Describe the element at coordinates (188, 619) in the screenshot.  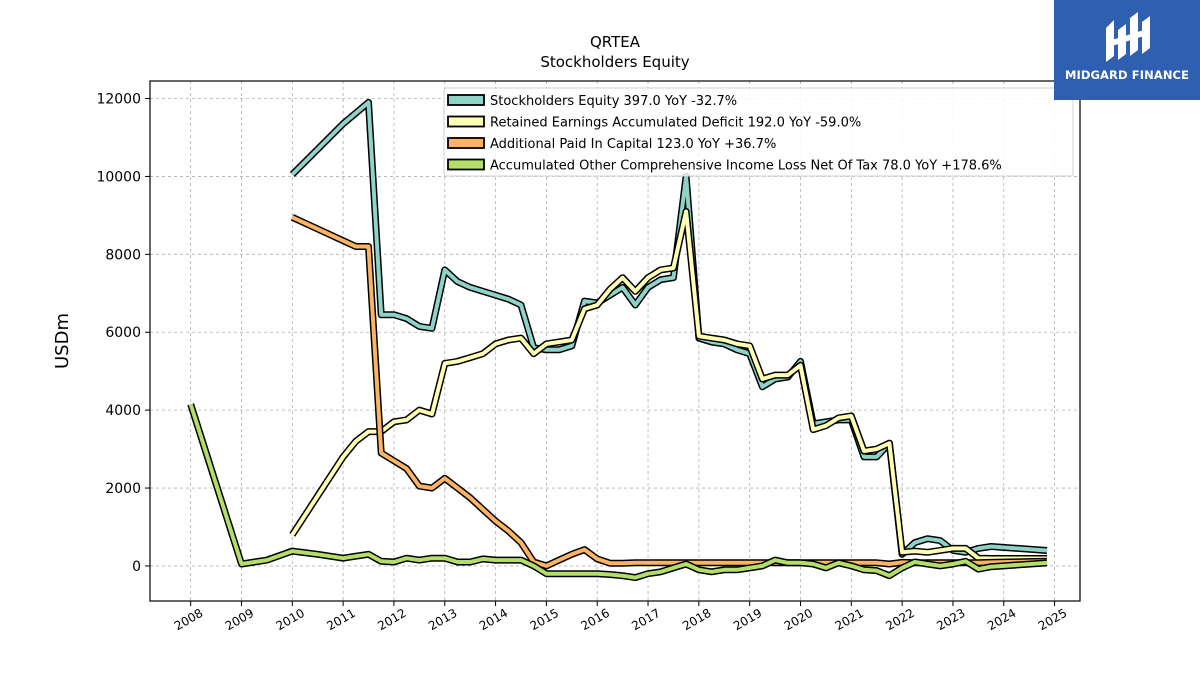
I see `x-tick-label: 2008` at that location.